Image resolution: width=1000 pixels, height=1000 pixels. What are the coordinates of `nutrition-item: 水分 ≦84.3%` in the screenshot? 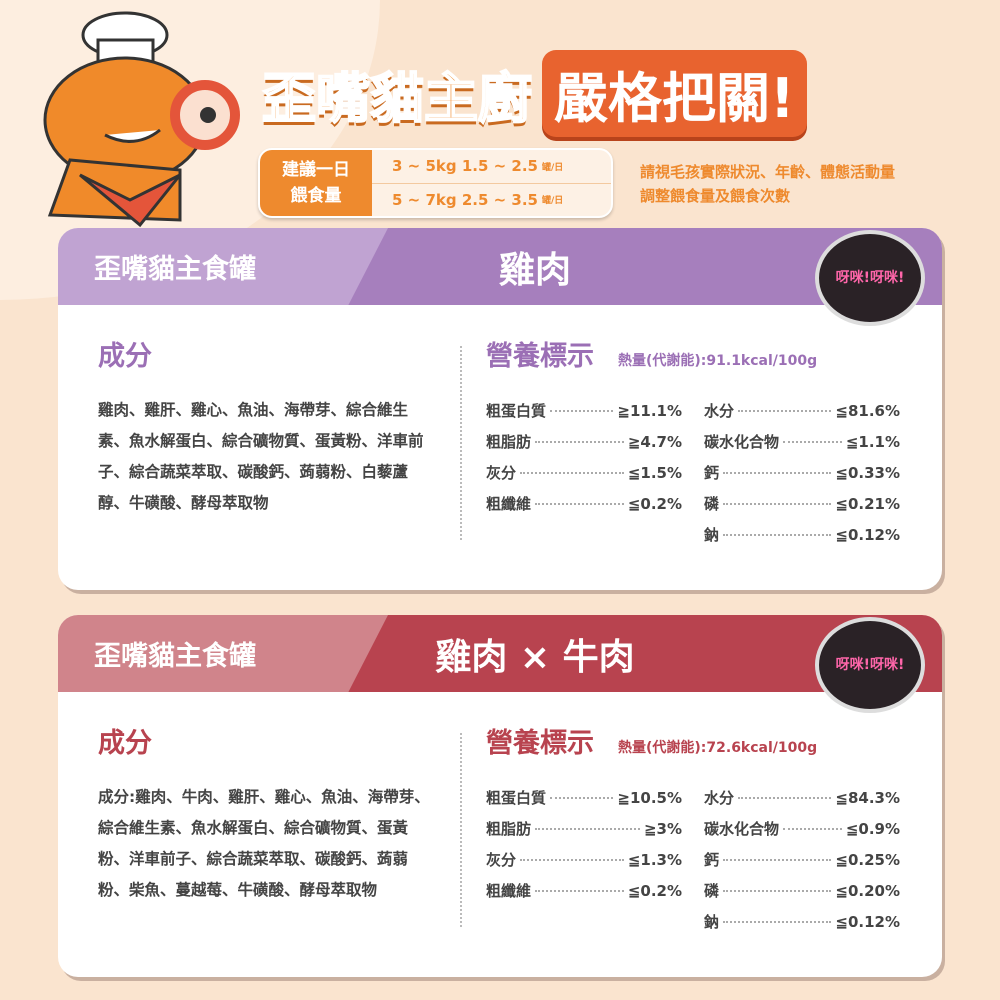 It's located at (802, 797).